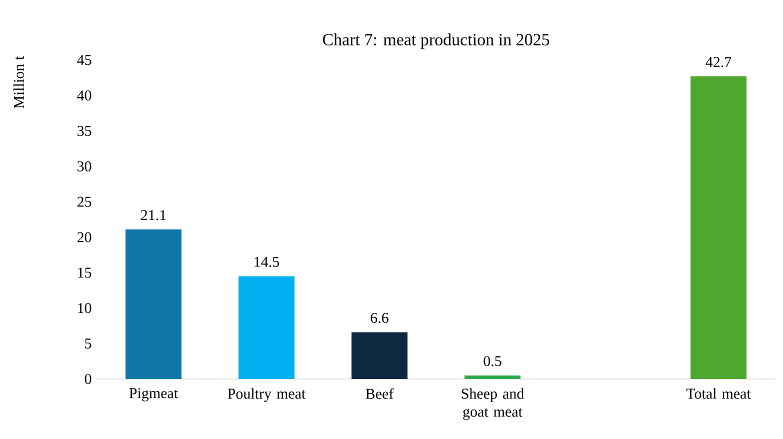  I want to click on y-tick-label: 25, so click(84, 201).